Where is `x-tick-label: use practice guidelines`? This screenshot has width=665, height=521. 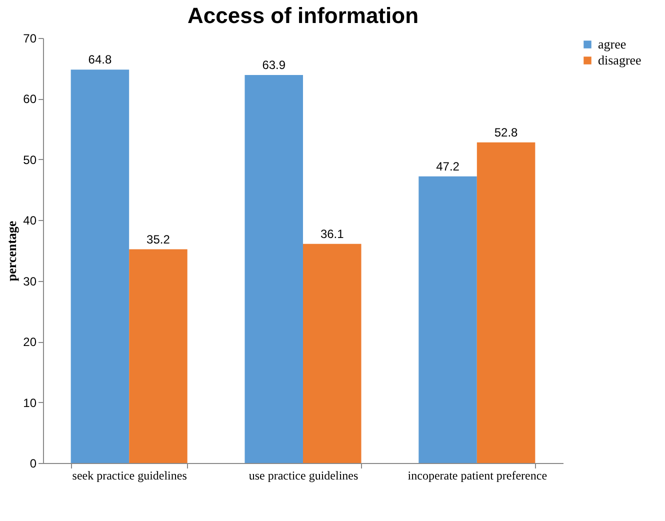
x-tick-label: use practice guidelines is located at coordinates (303, 475).